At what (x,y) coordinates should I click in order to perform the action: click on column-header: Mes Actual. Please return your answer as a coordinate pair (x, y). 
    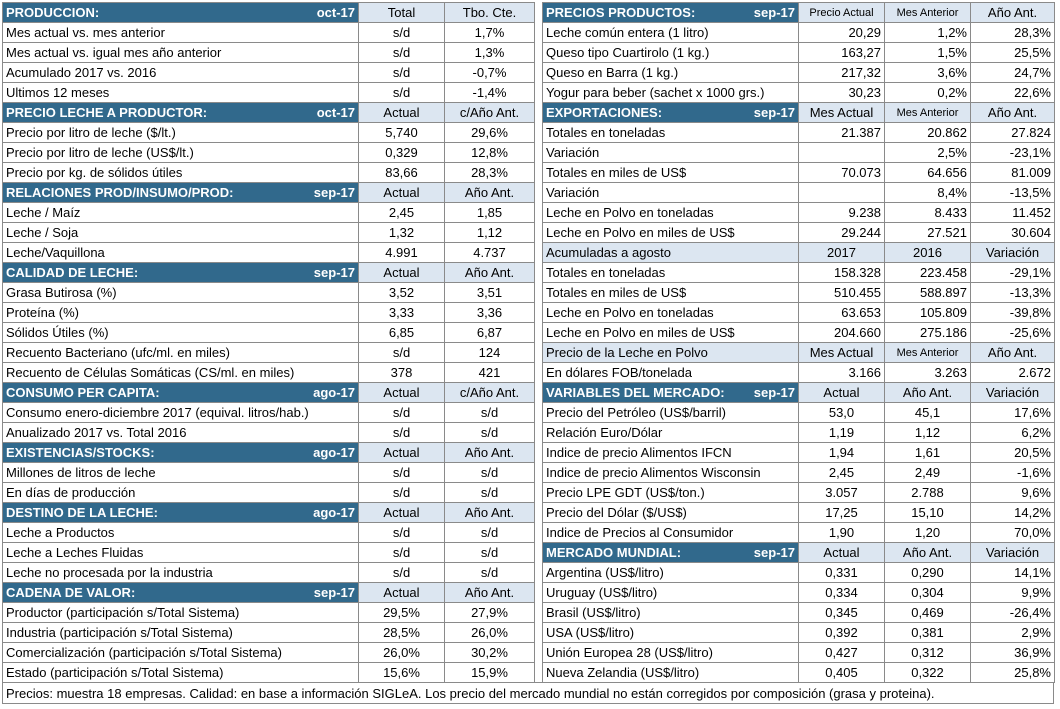
    Looking at the image, I should click on (841, 352).